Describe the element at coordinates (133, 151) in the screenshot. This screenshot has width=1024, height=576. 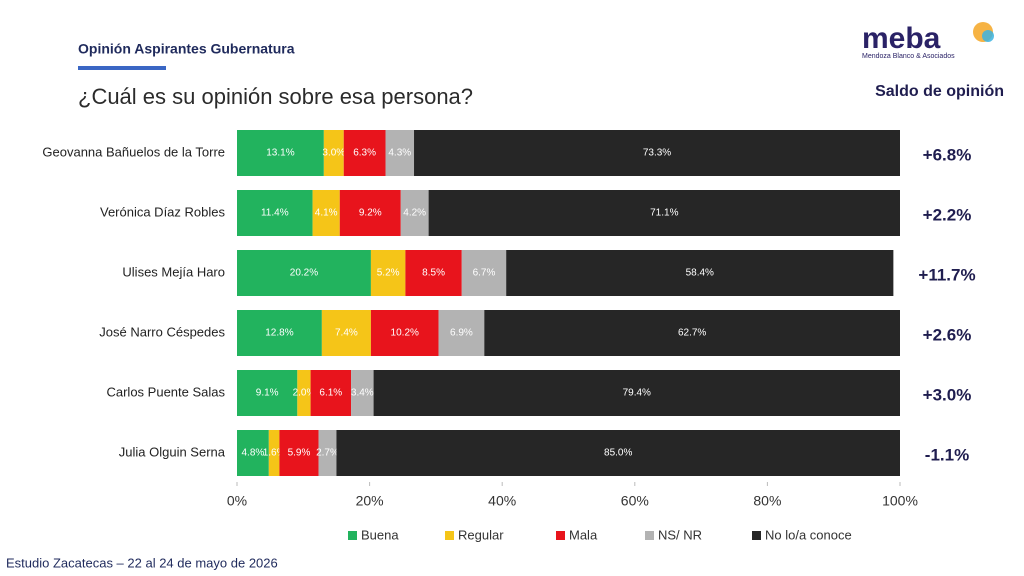
I see `category-label: Geovanna Bañuelos de la Torre` at that location.